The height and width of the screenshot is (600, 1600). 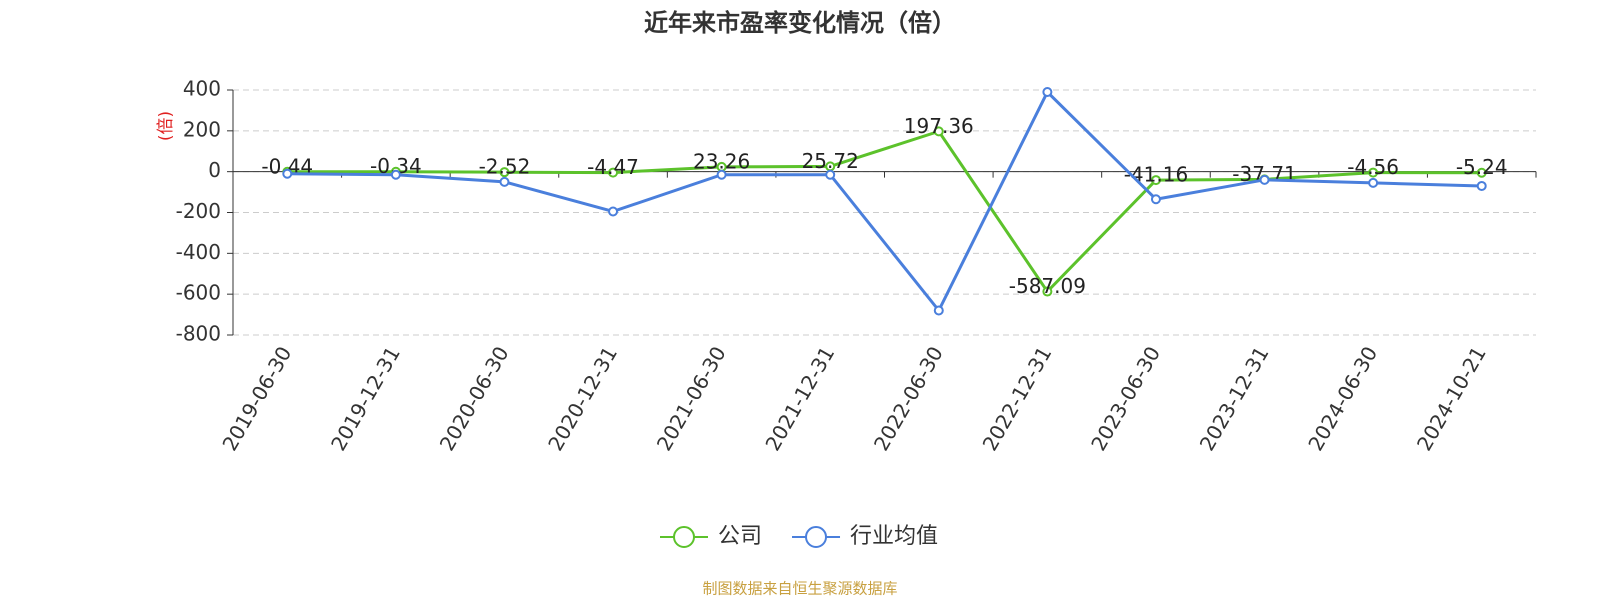 I want to click on legend-label: 公司, so click(x=740, y=536).